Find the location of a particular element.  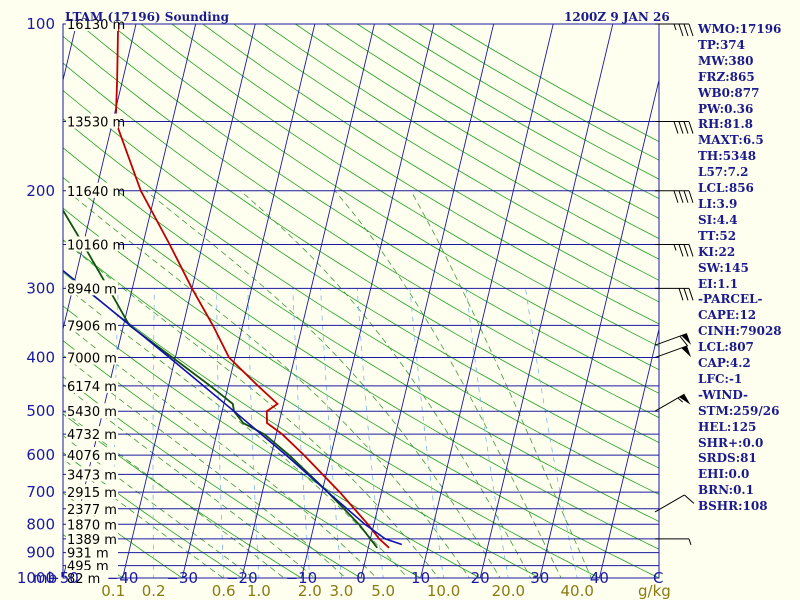

index-entry: SW:145 is located at coordinates (723, 267).